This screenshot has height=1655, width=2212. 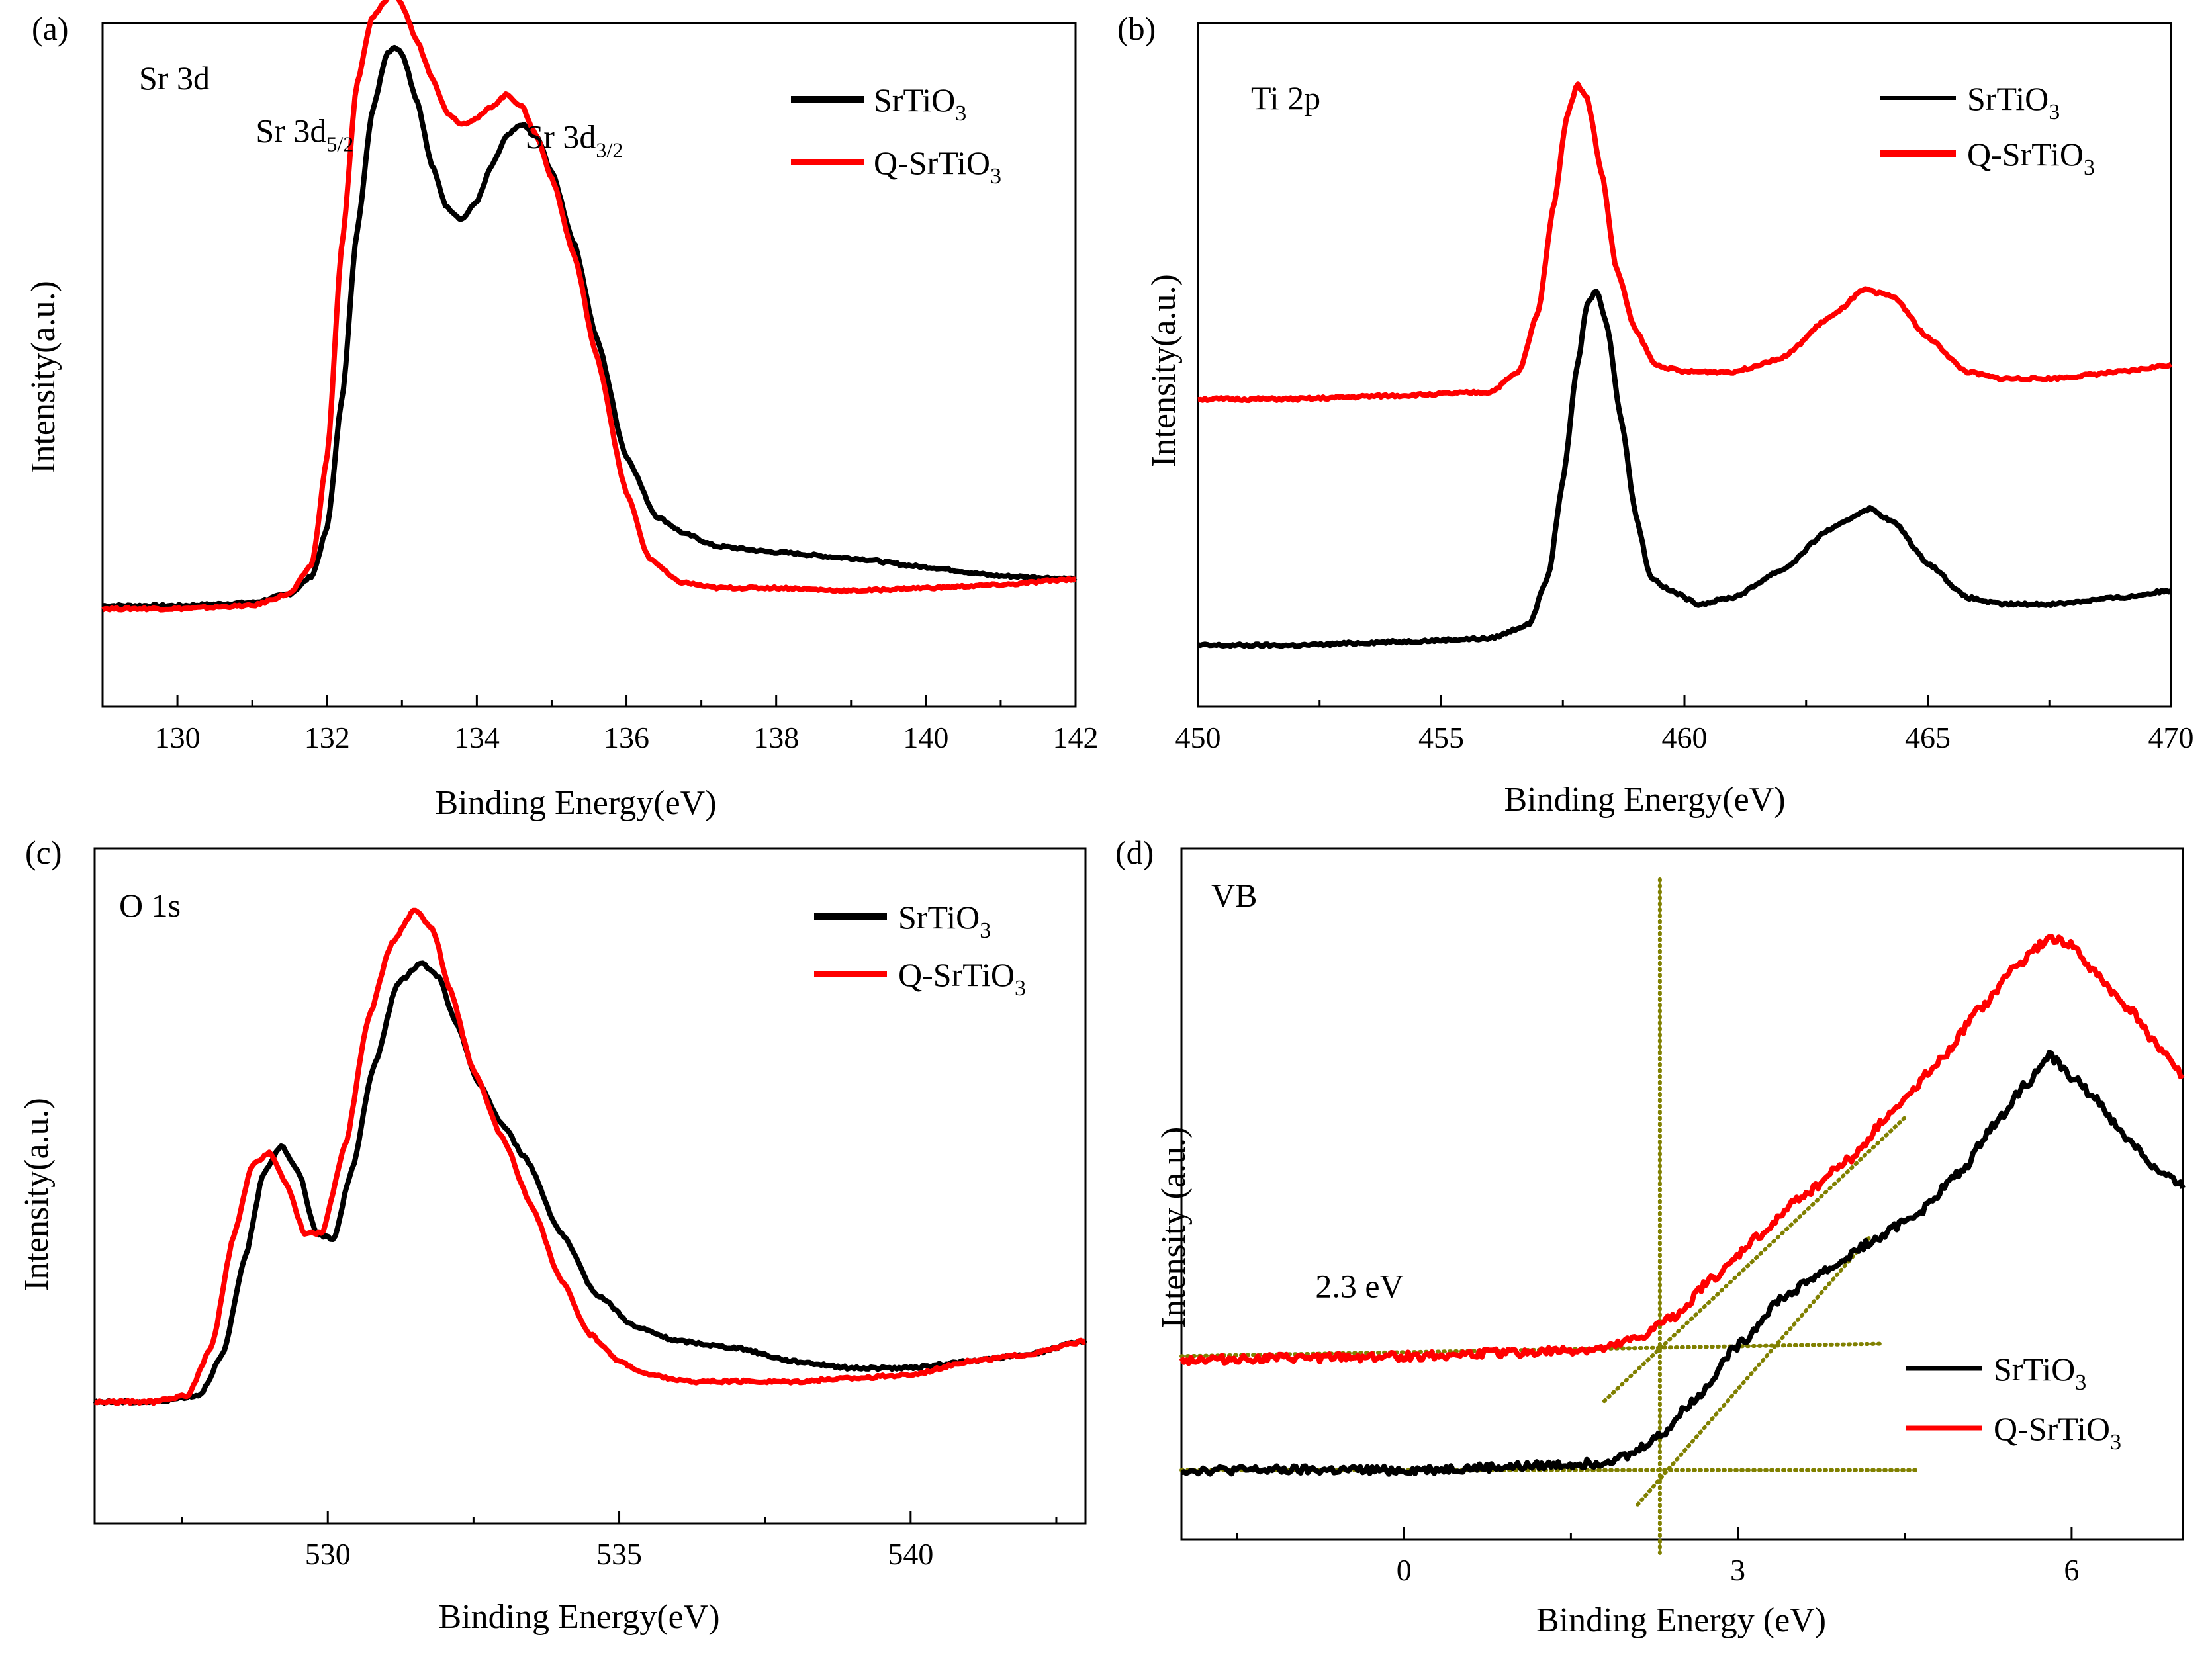 What do you see at coordinates (1164, 370) in the screenshot?
I see `y-axis-label-b: Intensity(a.u.)` at bounding box center [1164, 370].